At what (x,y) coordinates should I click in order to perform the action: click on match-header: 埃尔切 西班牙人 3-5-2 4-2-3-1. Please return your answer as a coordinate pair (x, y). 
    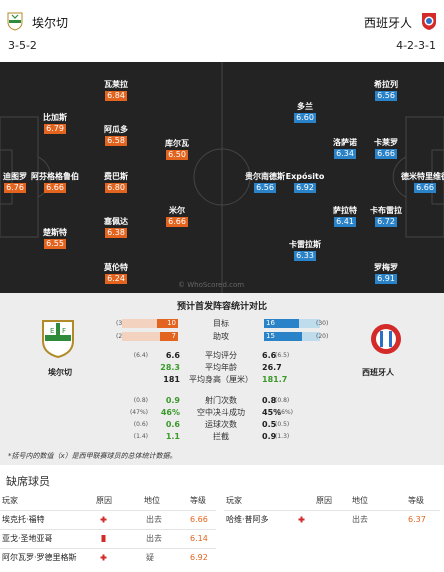
    Looking at the image, I should click on (222, 31).